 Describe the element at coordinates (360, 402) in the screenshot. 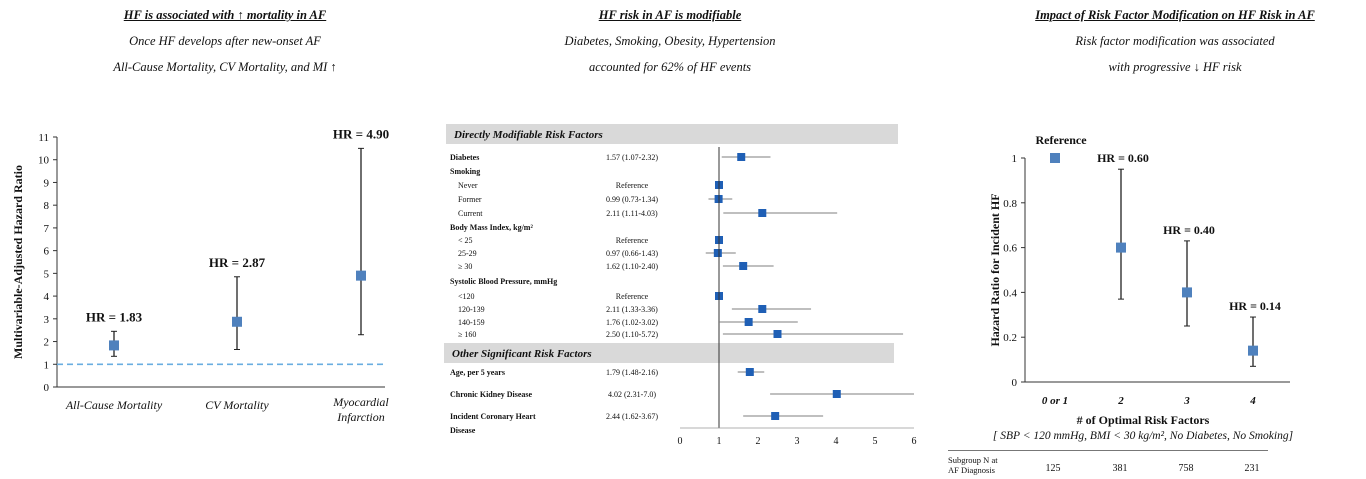

I see `panel-1-x-tick-label: Myocardial` at that location.